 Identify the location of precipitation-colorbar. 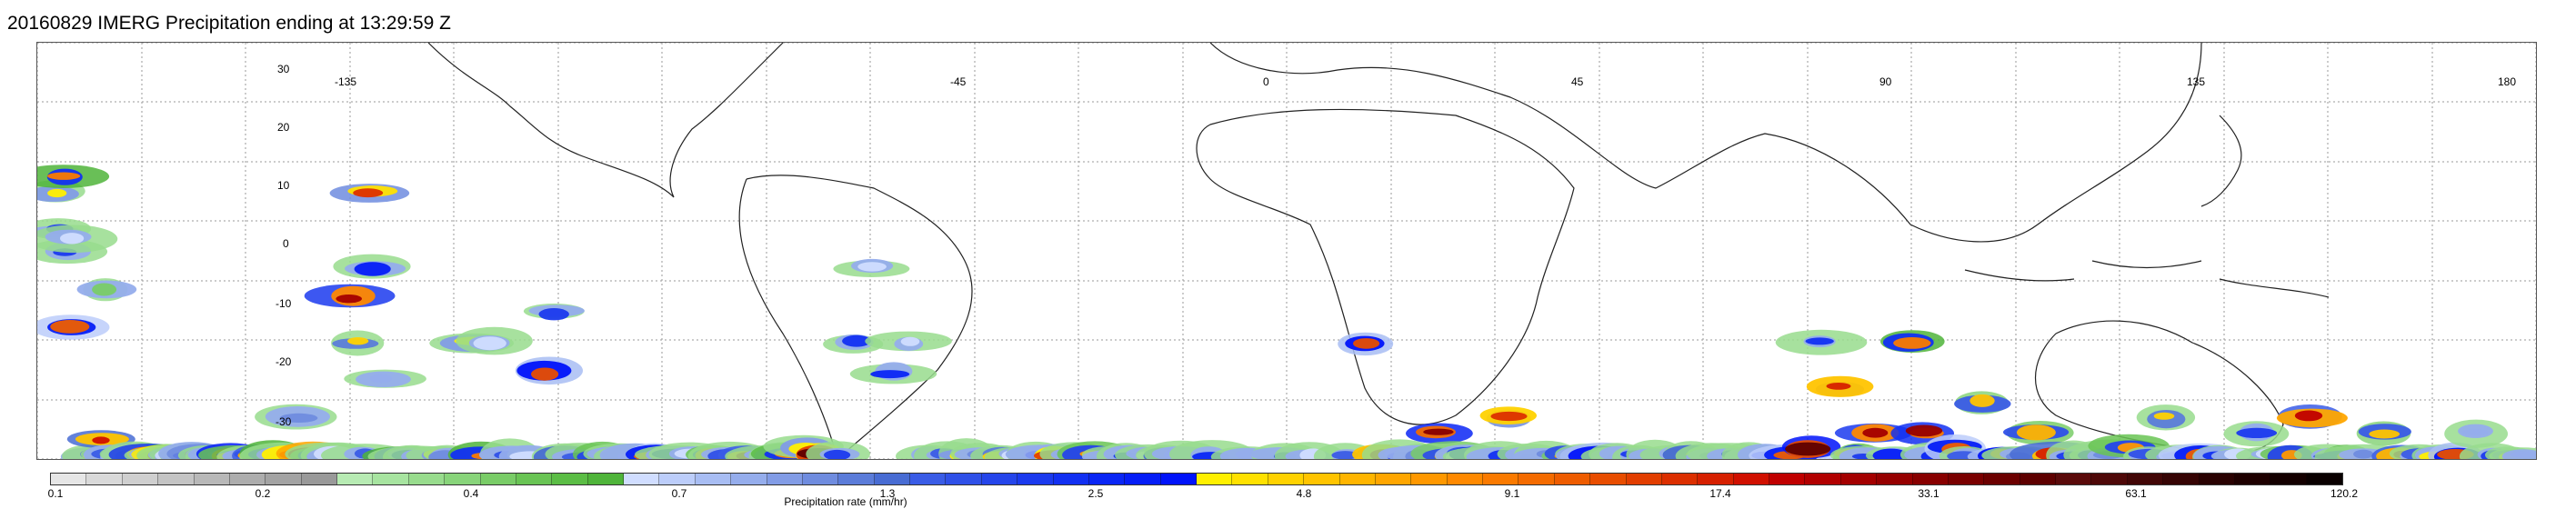
(1196, 479).